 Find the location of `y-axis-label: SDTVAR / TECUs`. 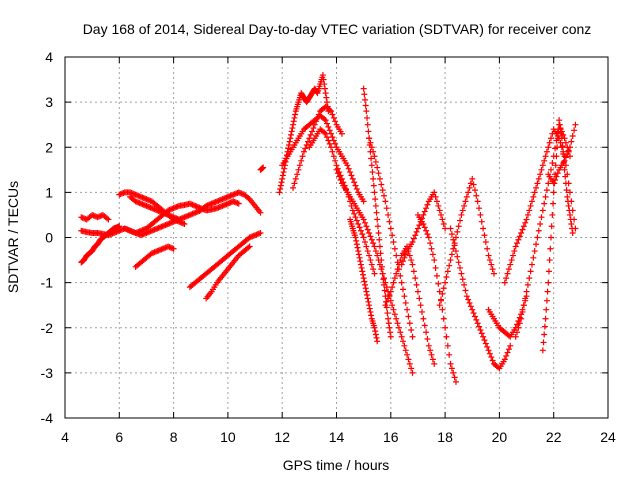

y-axis-label: SDTVAR / TECUs is located at coordinates (13, 237).